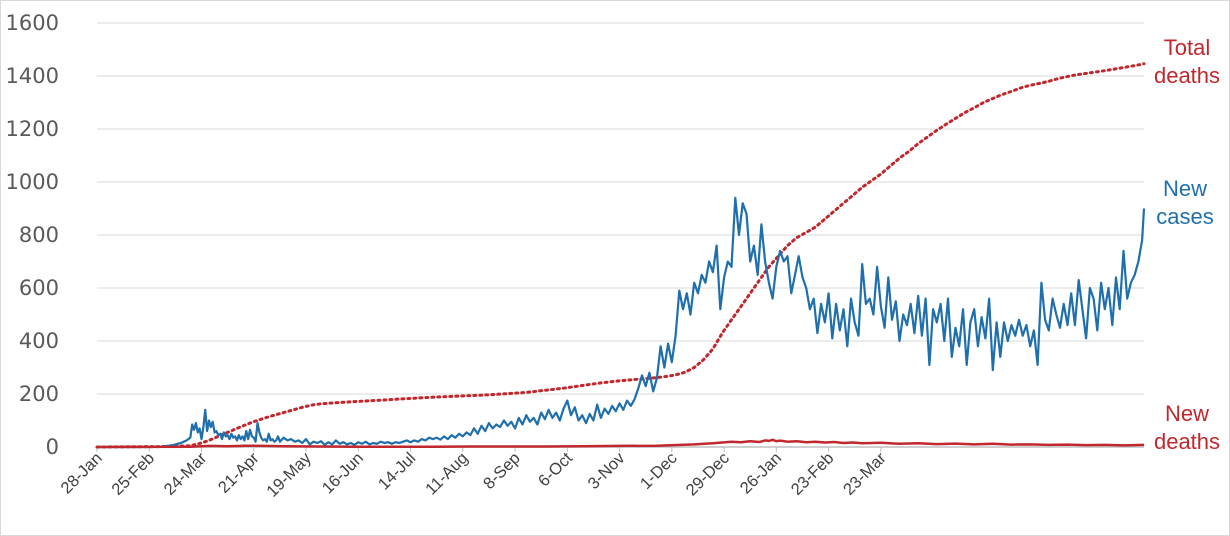  What do you see at coordinates (343, 473) in the screenshot?
I see `x-tick-label: 16-Jun` at bounding box center [343, 473].